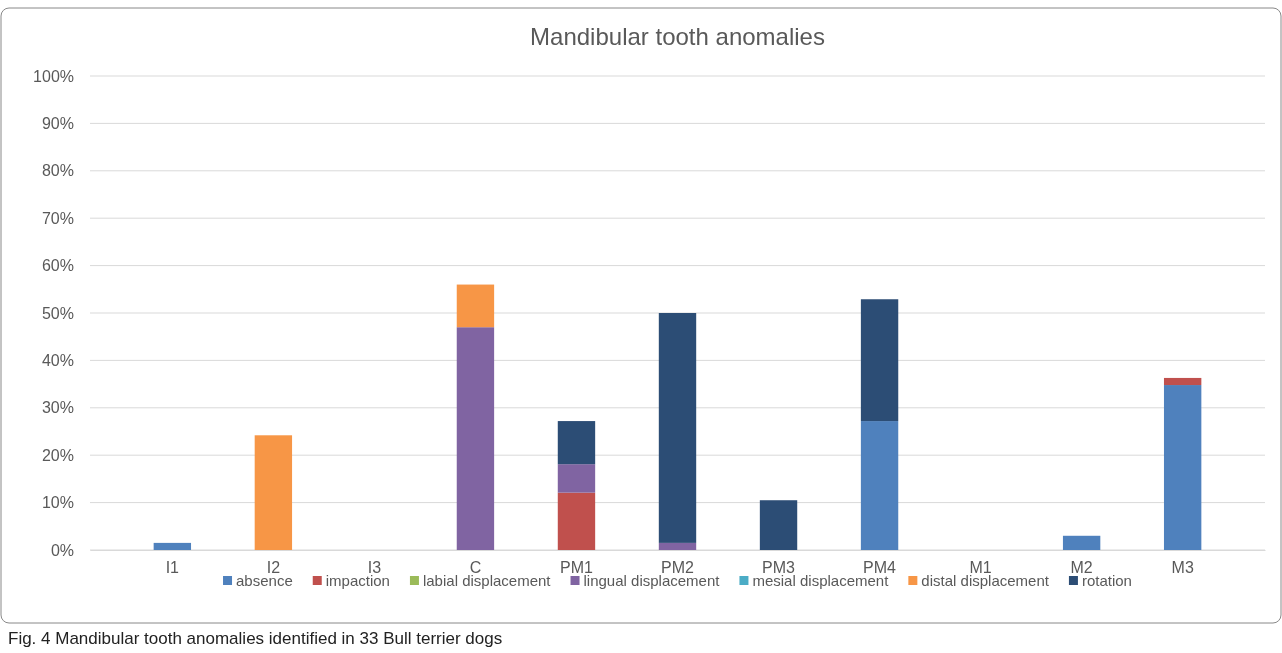 The image size is (1282, 653). Describe the element at coordinates (53, 76) in the screenshot. I see `y-tick-label: 100%` at that location.